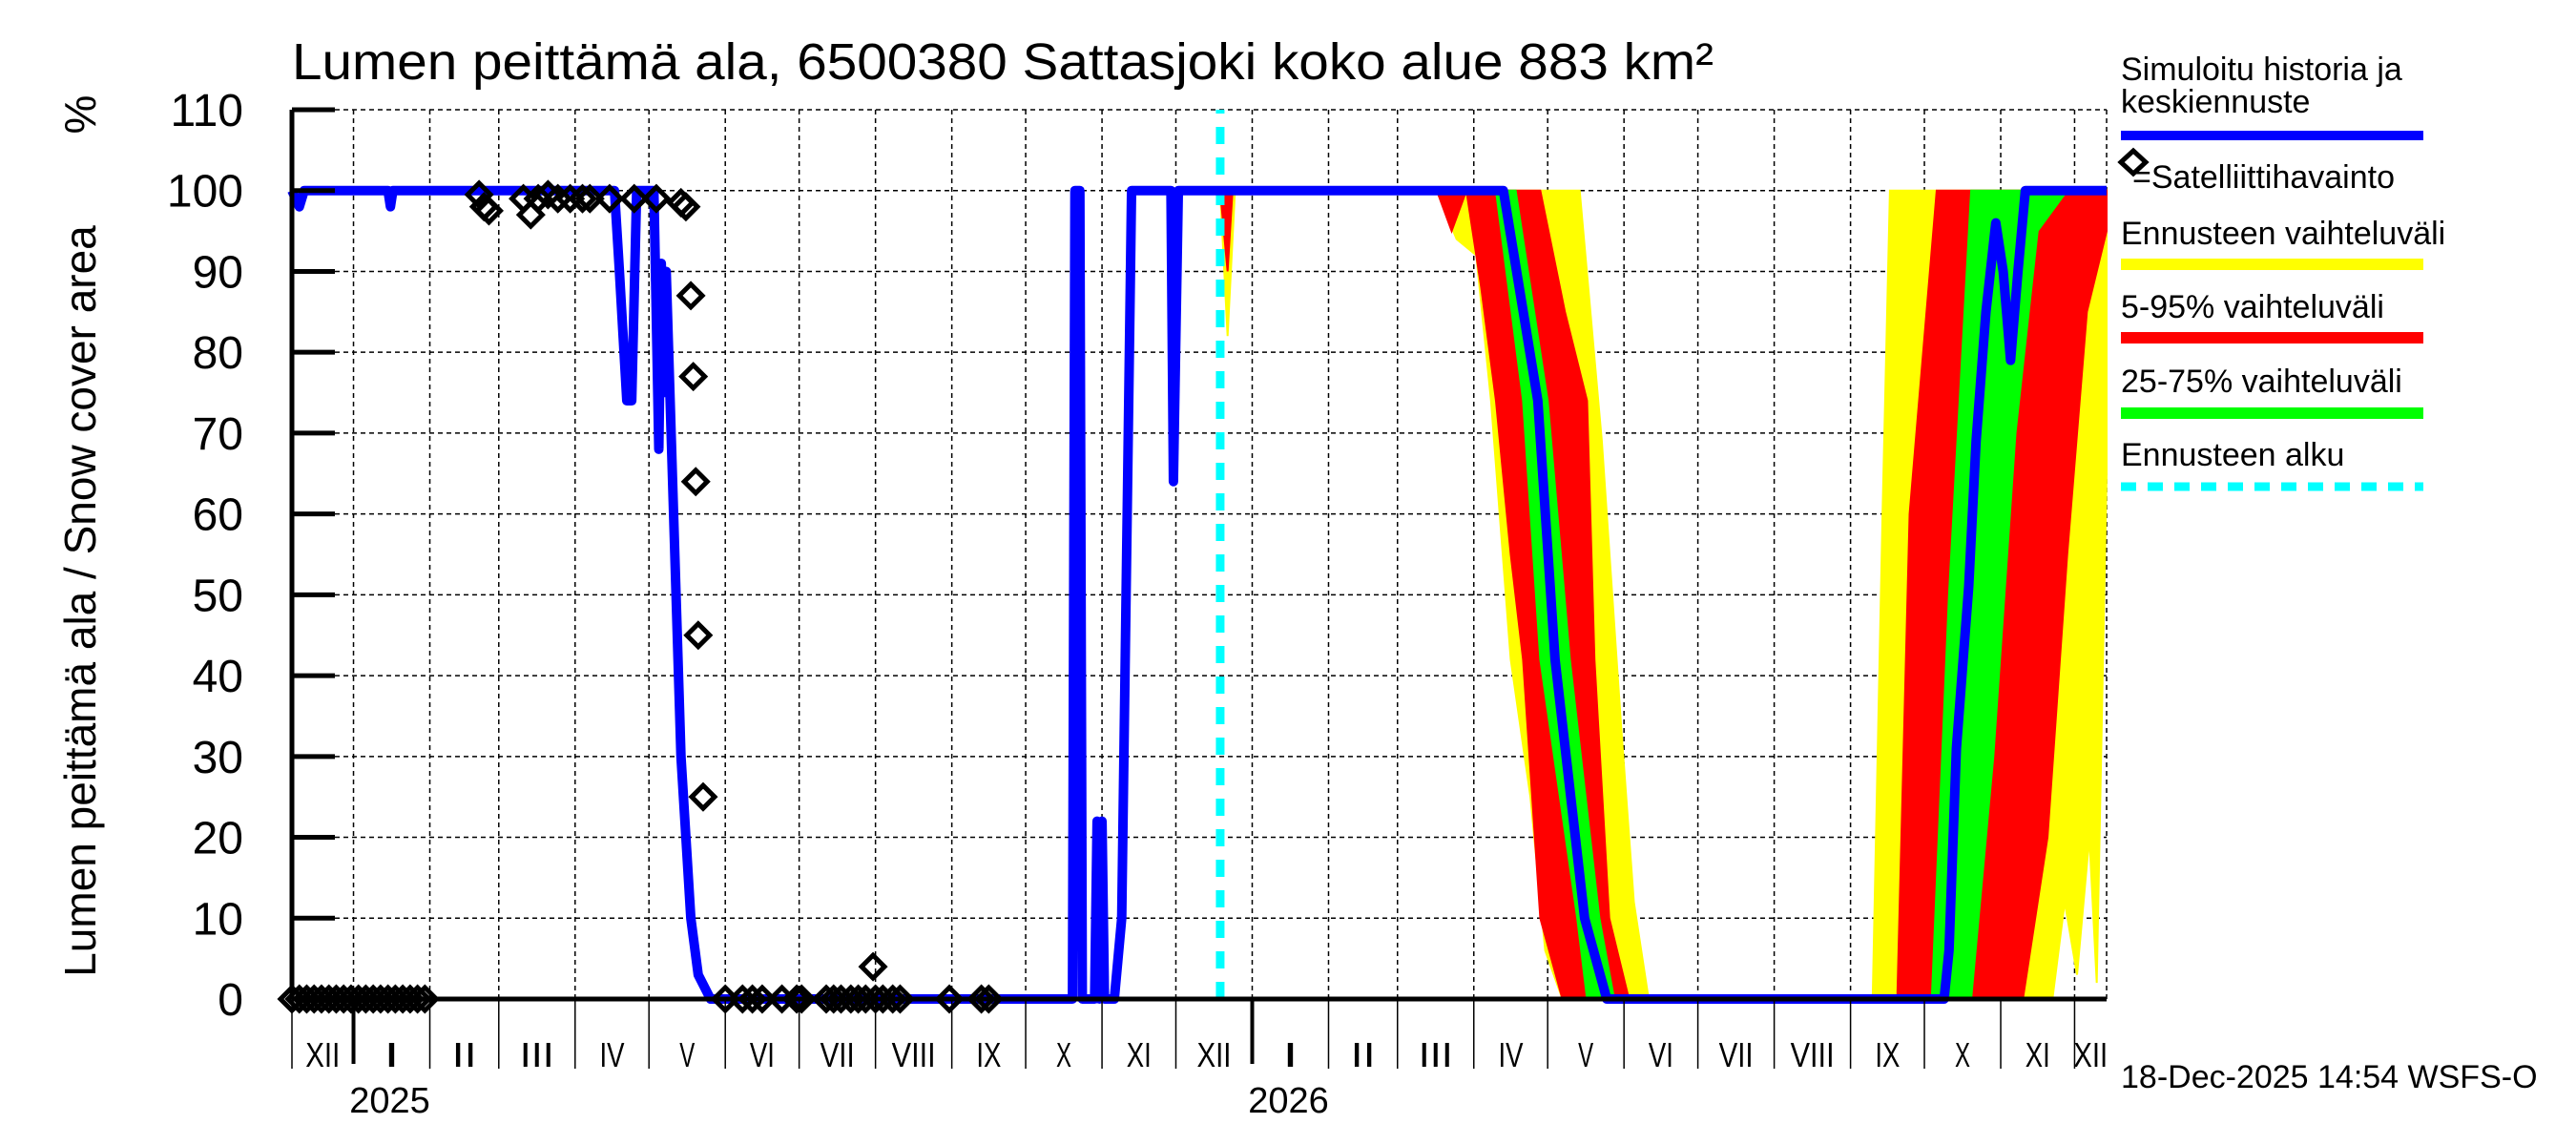 The height and width of the screenshot is (1145, 2576). I want to click on y-tick-label: 40, so click(218, 677).